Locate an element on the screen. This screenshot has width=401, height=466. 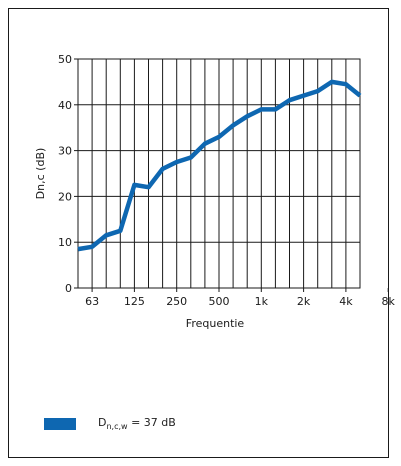
x-tick-label: 500 is located at coordinates (219, 301).